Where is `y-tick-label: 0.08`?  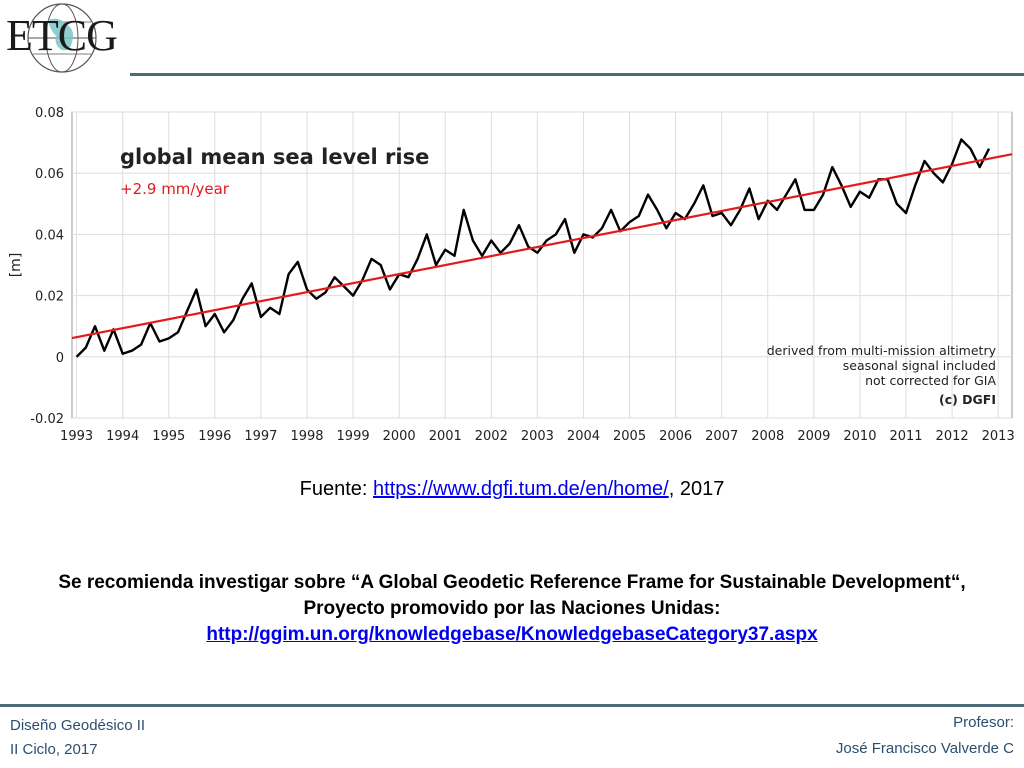 y-tick-label: 0.08 is located at coordinates (49, 113).